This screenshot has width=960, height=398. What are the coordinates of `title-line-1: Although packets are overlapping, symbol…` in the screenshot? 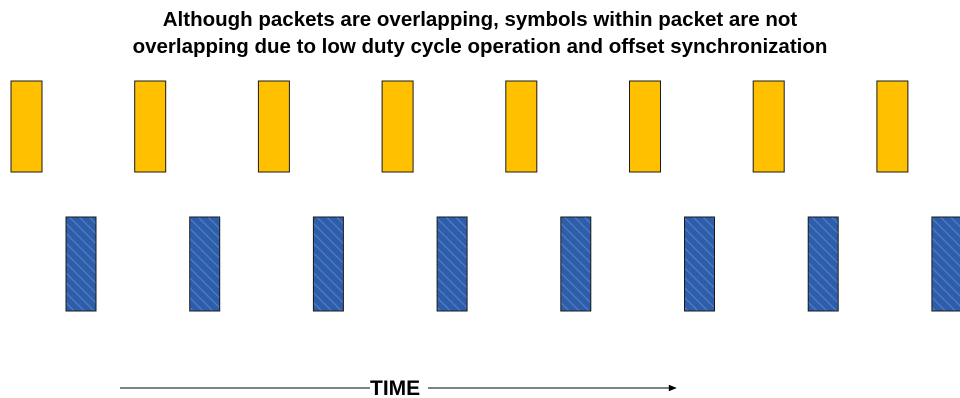 It's located at (480, 19).